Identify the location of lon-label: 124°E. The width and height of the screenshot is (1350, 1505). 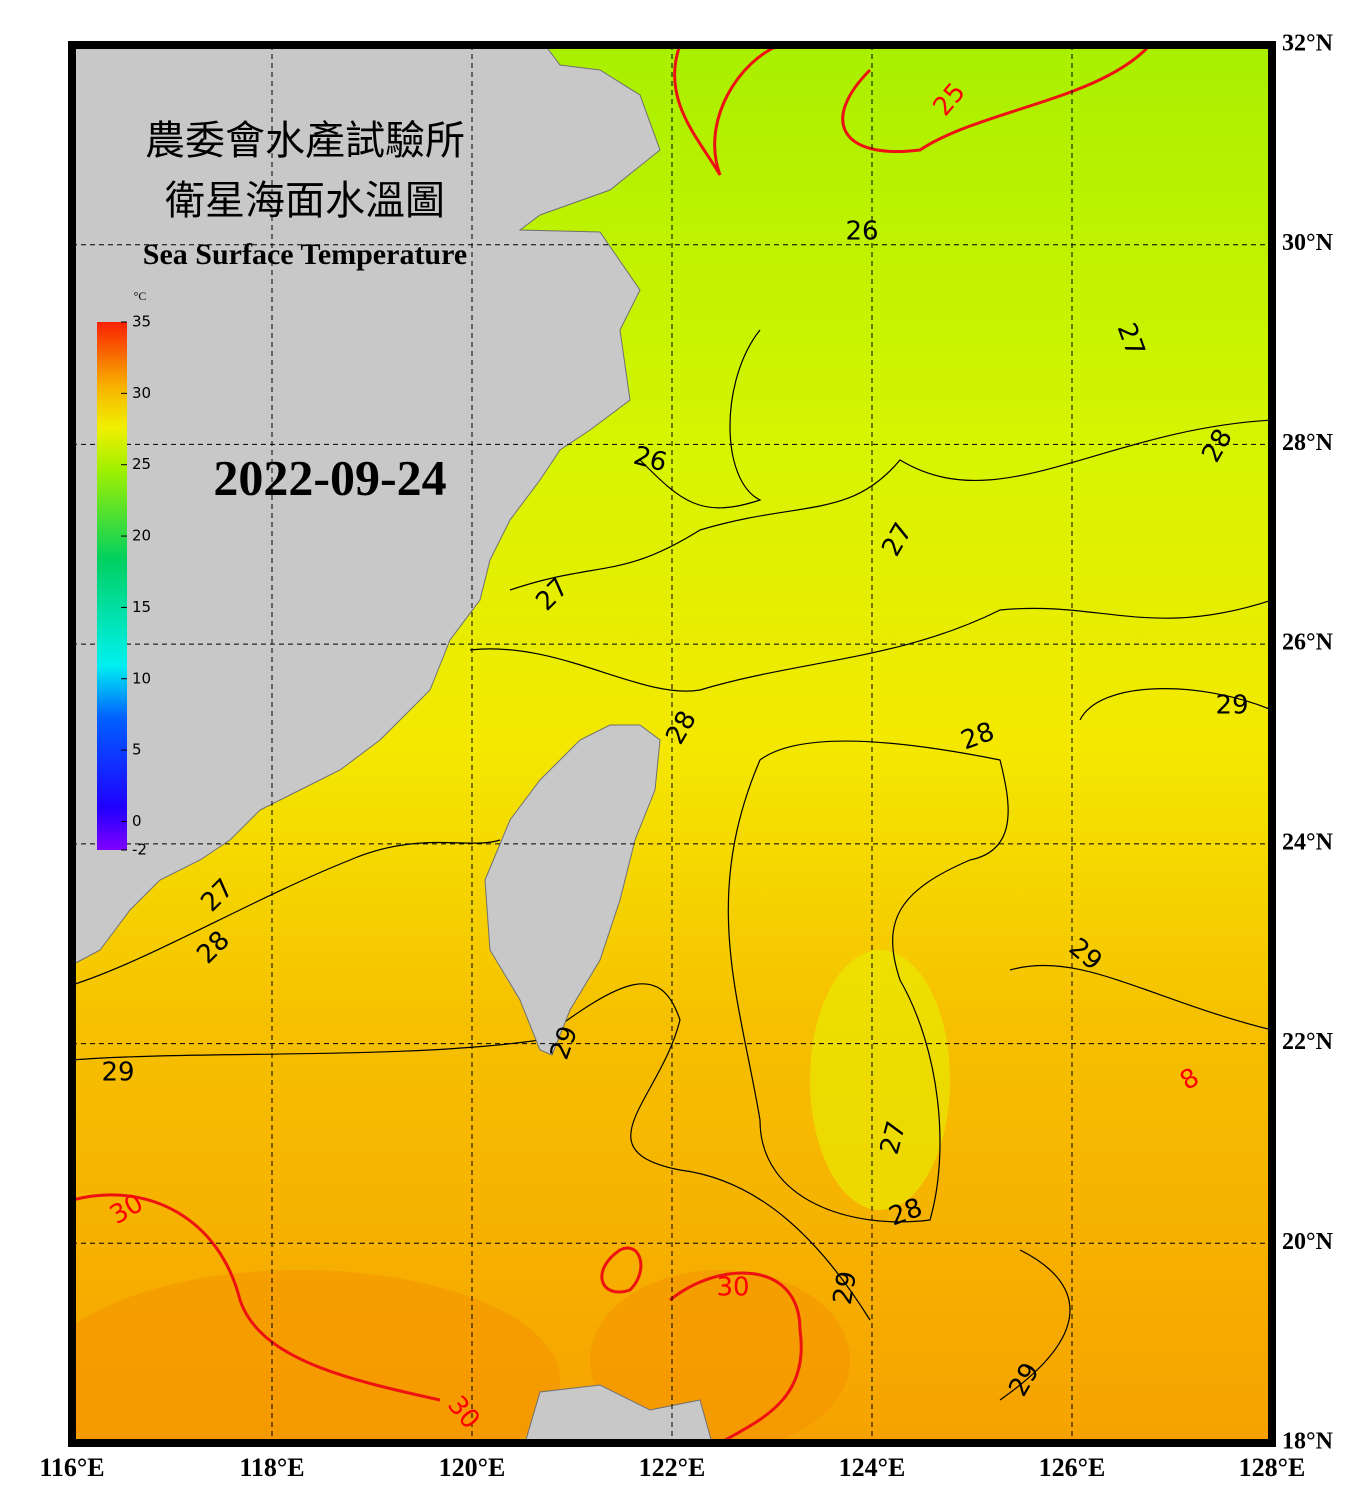
(872, 1467).